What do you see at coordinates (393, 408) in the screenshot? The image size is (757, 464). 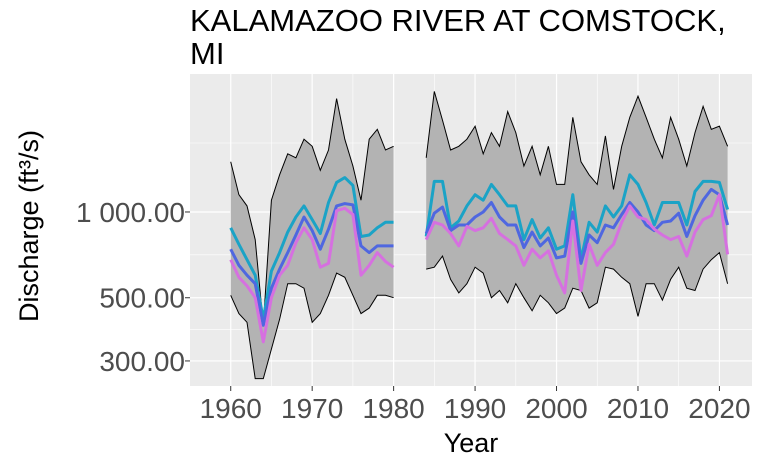 I see `x-tick-label: 1980` at bounding box center [393, 408].